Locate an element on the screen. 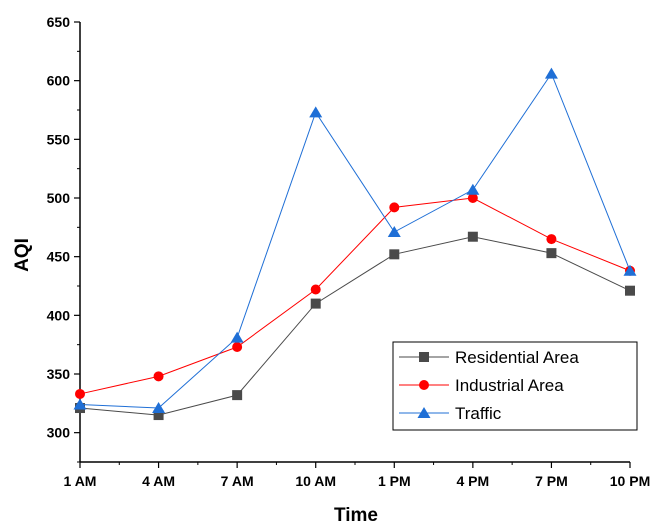 The width and height of the screenshot is (659, 529). x-tick-label: 4 AM is located at coordinates (158, 481).